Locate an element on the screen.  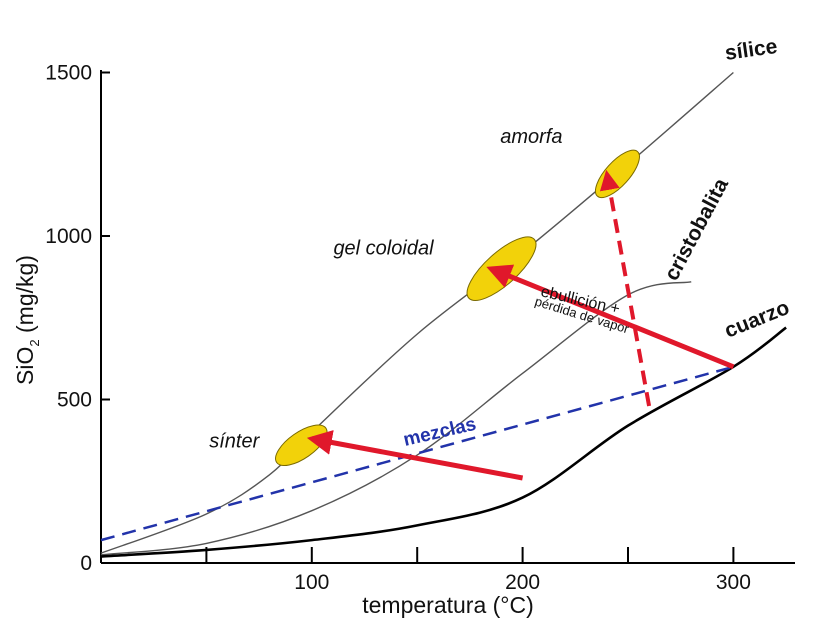
x-tick-label: 100 is located at coordinates (311, 582).